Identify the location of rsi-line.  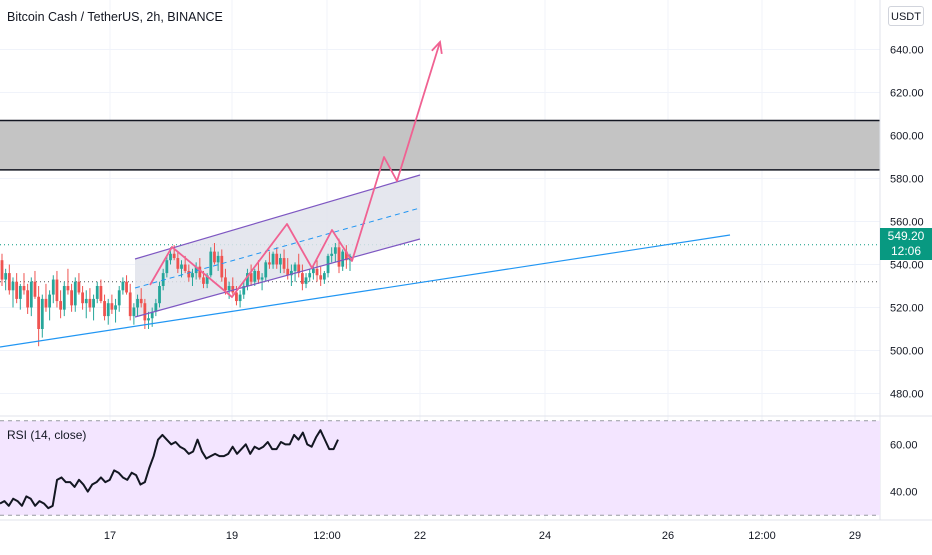
(169, 469).